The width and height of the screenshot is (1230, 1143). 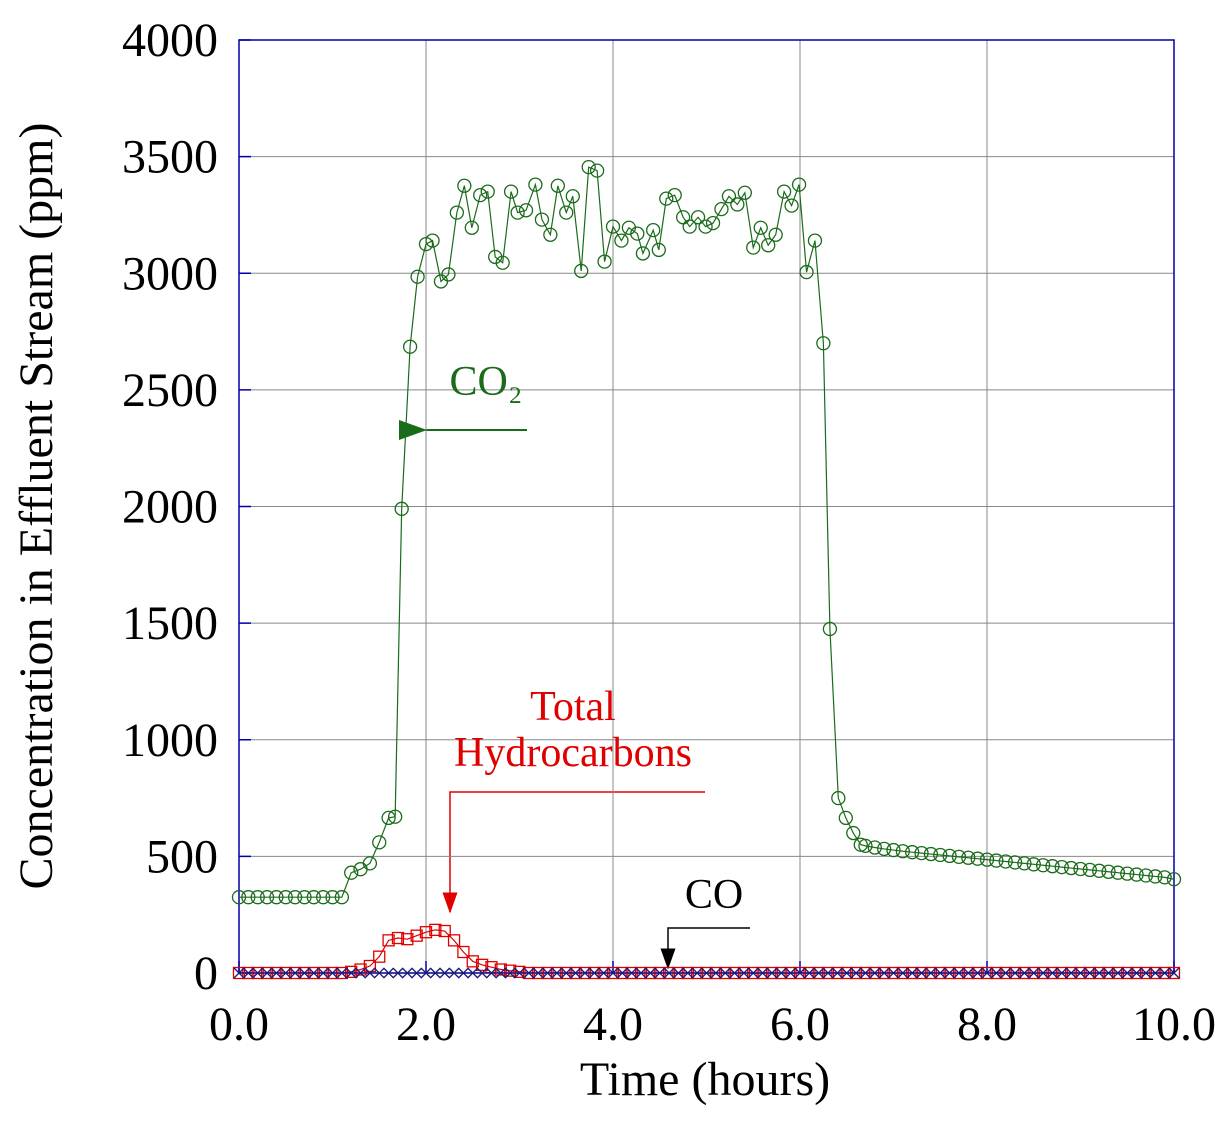 What do you see at coordinates (170, 40) in the screenshot?
I see `y-tick-label: 4000` at bounding box center [170, 40].